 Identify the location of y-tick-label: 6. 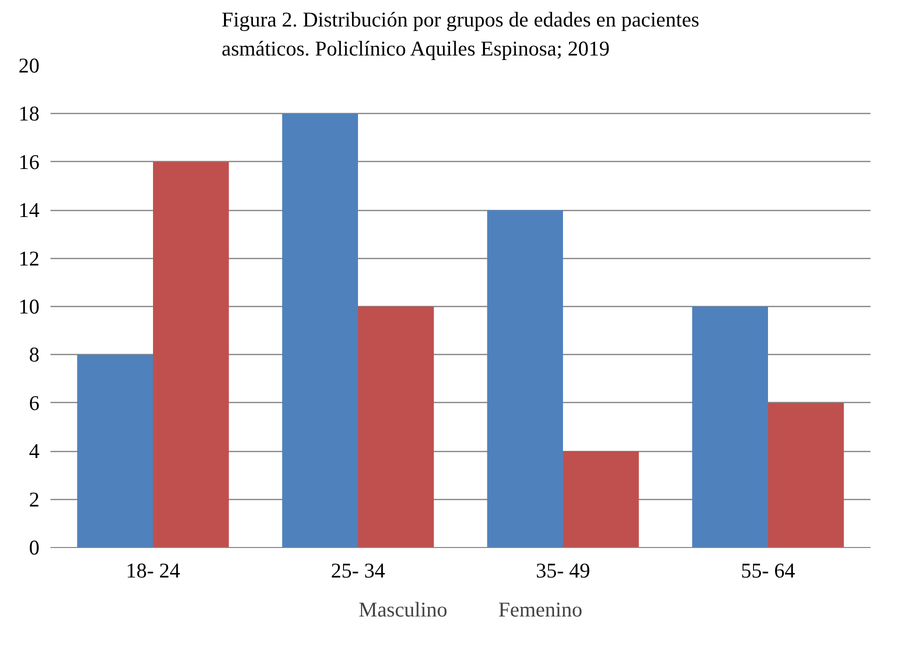
(34, 402).